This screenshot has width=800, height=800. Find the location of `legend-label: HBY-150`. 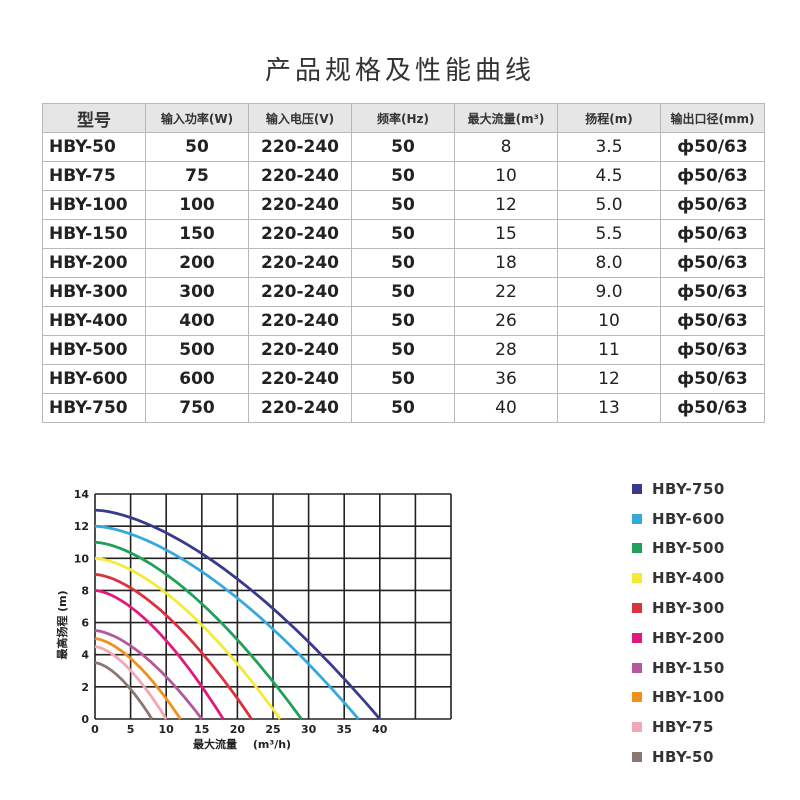

legend-label: HBY-150 is located at coordinates (688, 667).